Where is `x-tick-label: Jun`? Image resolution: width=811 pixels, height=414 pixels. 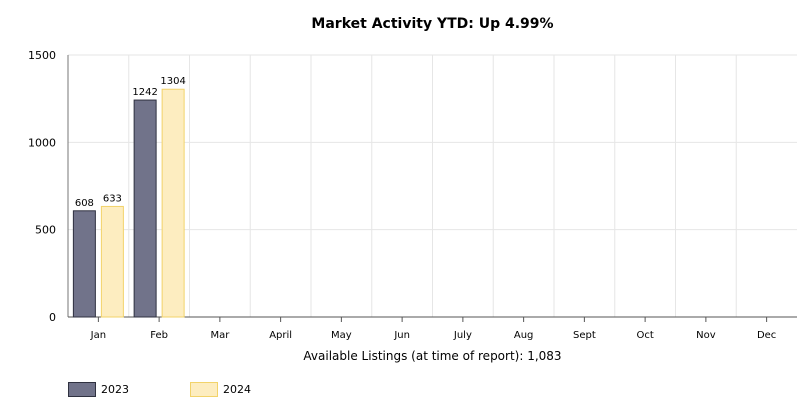
x-tick-label: Jun is located at coordinates (401, 335).